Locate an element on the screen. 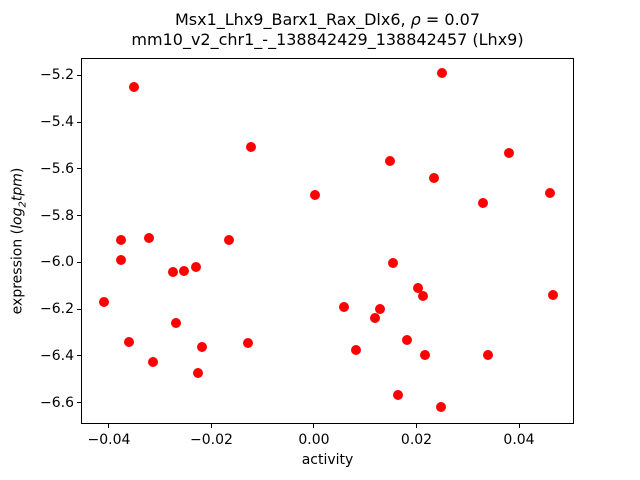 Image resolution: width=640 pixels, height=480 pixels. chart-title: Msx1_Lhx9_Barx1_Rax_Dlx6, ρ = 0.07 is located at coordinates (327, 20).